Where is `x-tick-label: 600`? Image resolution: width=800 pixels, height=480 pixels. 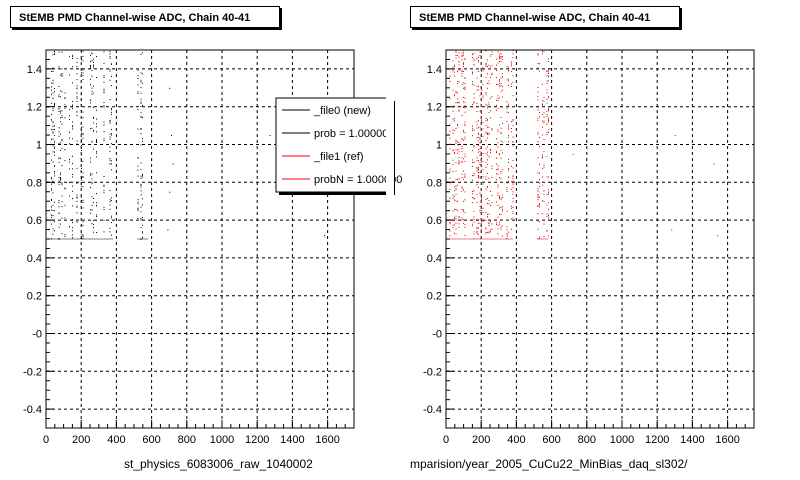 x-tick-label: 600 is located at coordinates (151, 440).